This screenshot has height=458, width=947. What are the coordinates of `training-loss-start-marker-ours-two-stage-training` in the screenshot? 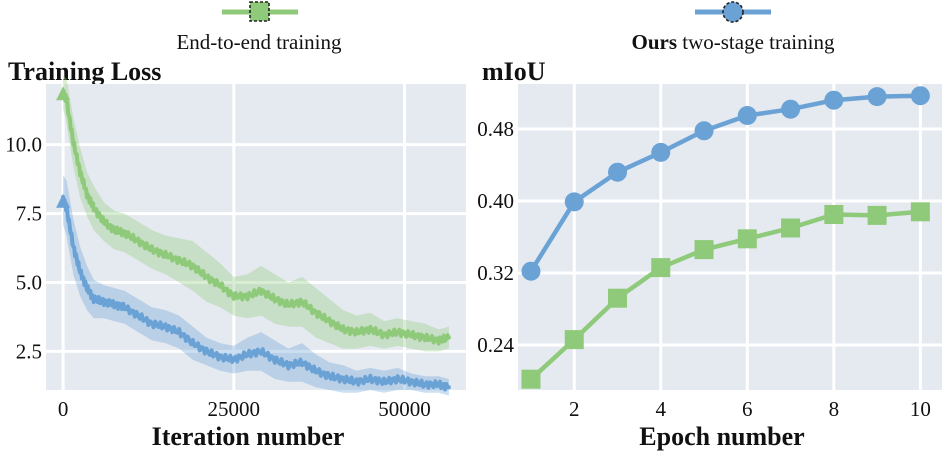 It's located at (63, 200).